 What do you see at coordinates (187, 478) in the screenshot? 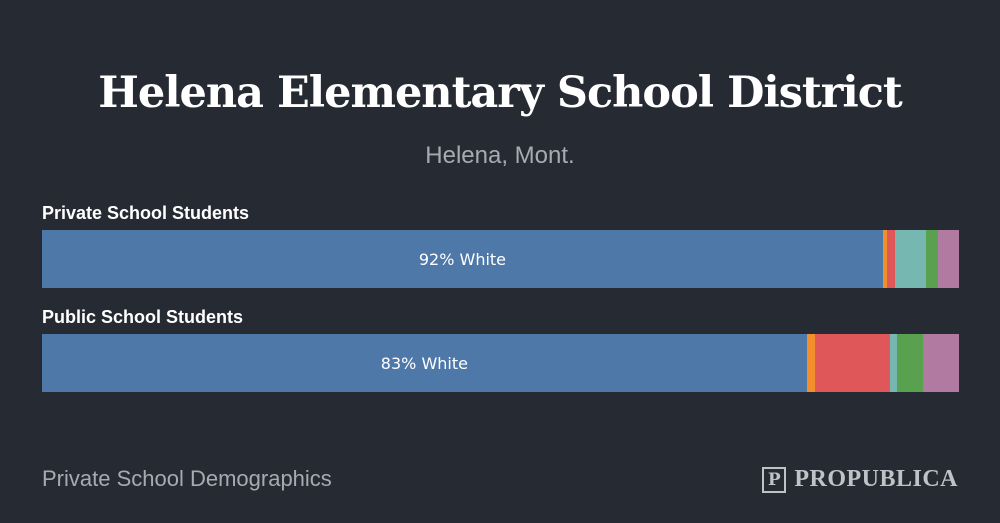
I see `footer-source-label: Private School Demographics` at bounding box center [187, 478].